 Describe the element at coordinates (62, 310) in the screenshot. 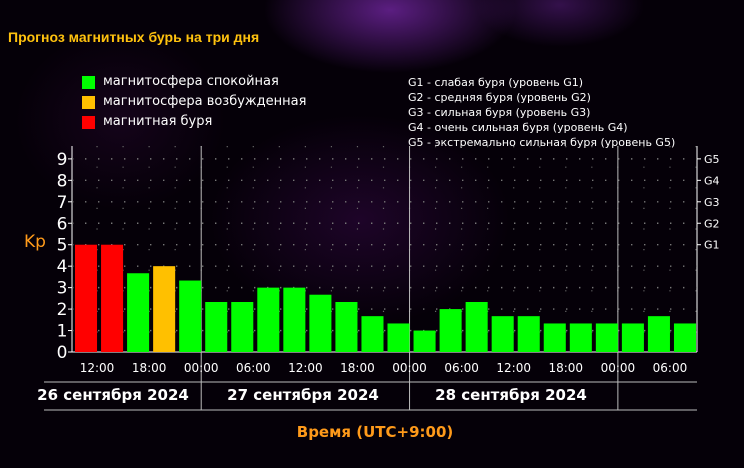

I see `y-tick-label: 2` at that location.